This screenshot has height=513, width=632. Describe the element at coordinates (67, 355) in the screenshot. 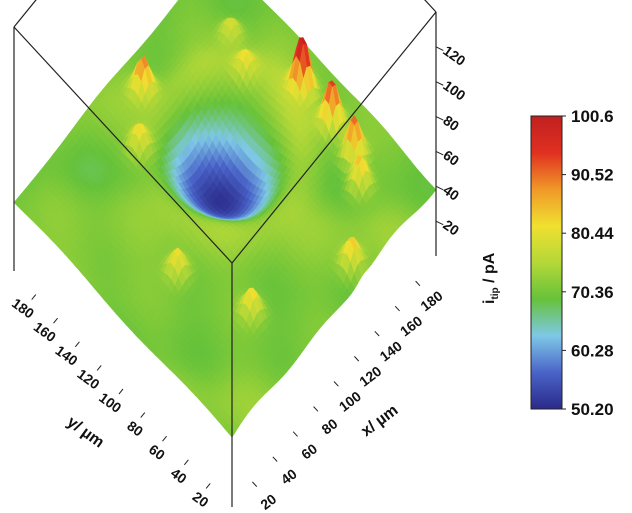

I see `y-tick-label: 140` at that location.